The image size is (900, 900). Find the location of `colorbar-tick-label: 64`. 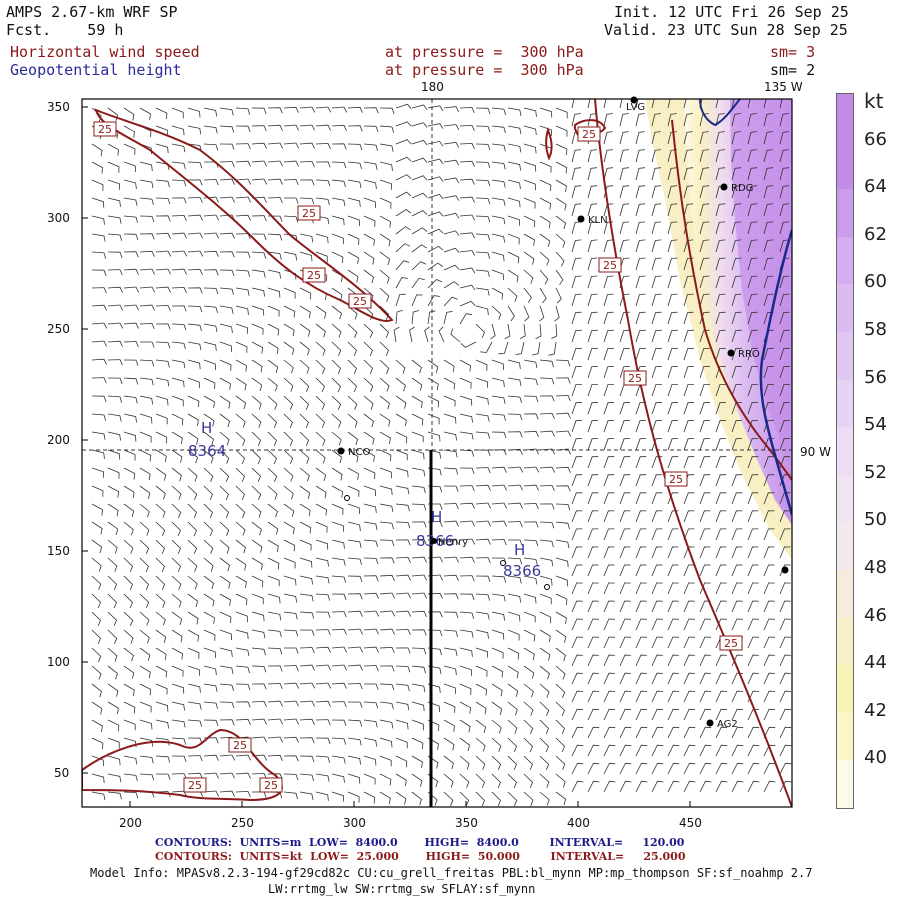

colorbar-tick-label: 64 is located at coordinates (875, 187).